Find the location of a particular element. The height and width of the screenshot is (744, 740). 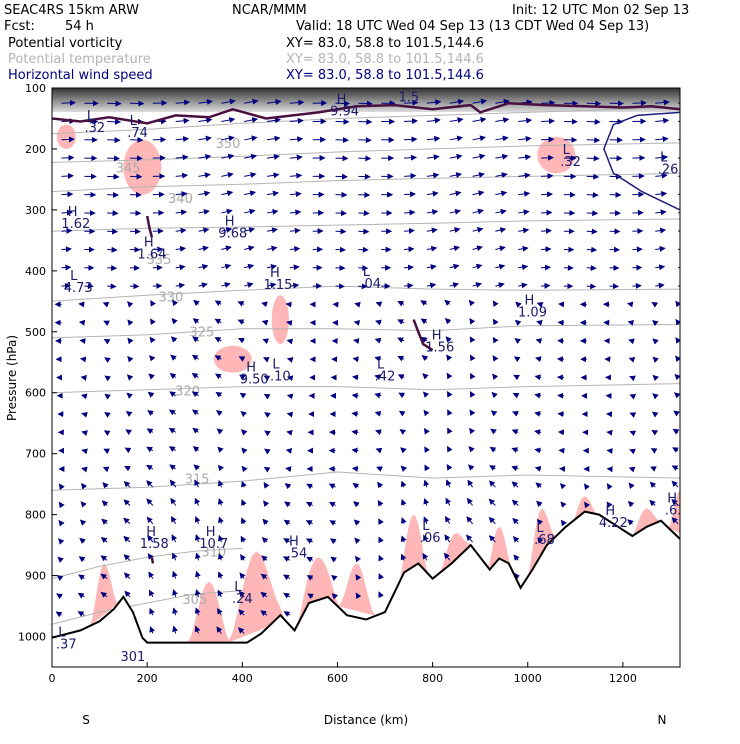

y-tick-label: 100 is located at coordinates (35, 88).